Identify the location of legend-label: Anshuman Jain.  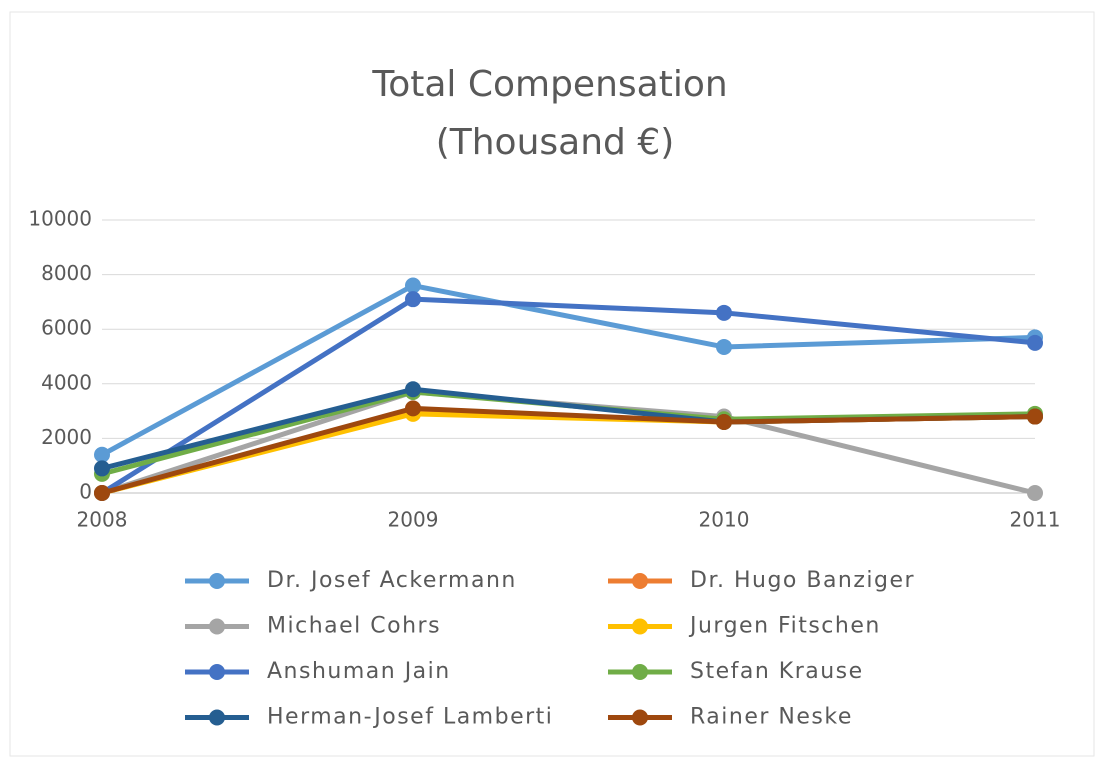
(359, 671).